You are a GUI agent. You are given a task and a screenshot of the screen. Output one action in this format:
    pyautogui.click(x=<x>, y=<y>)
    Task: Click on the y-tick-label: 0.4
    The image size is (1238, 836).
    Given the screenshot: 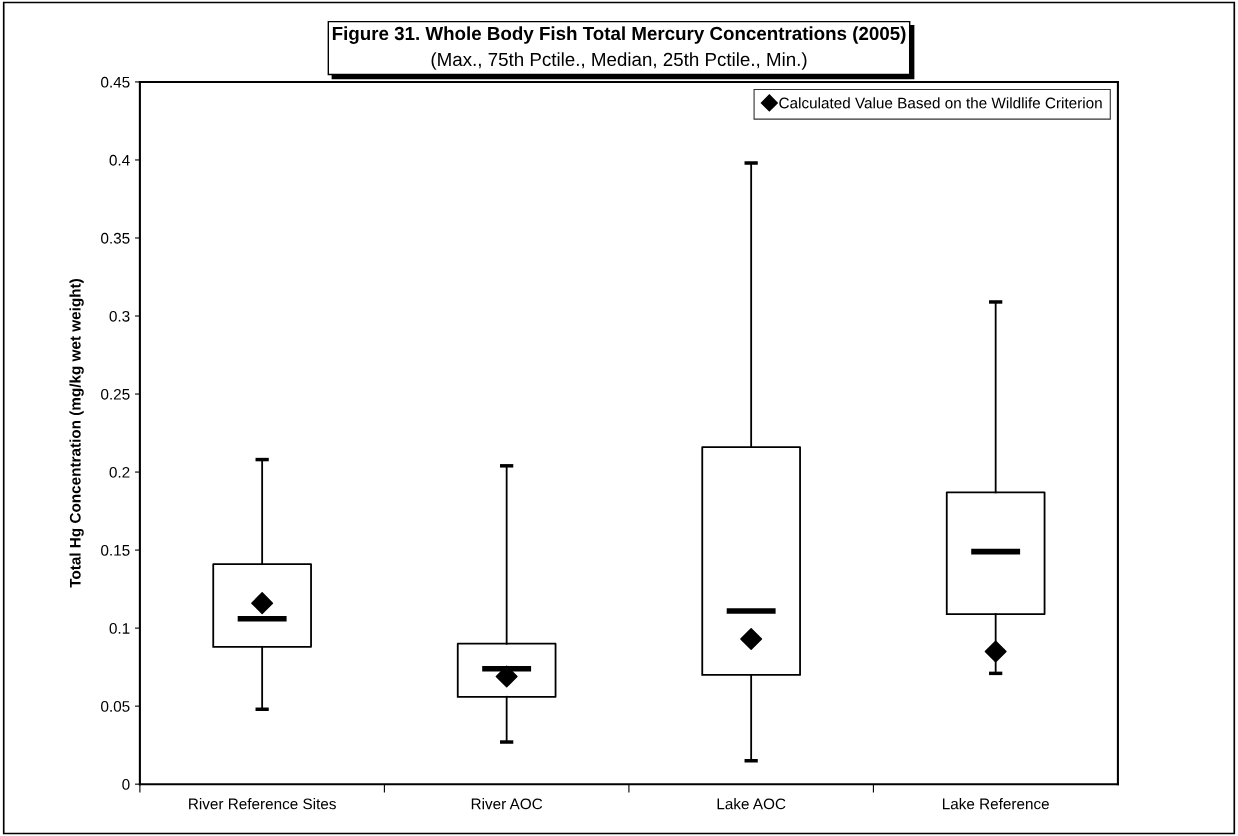 What is the action you would take?
    pyautogui.click(x=119, y=160)
    